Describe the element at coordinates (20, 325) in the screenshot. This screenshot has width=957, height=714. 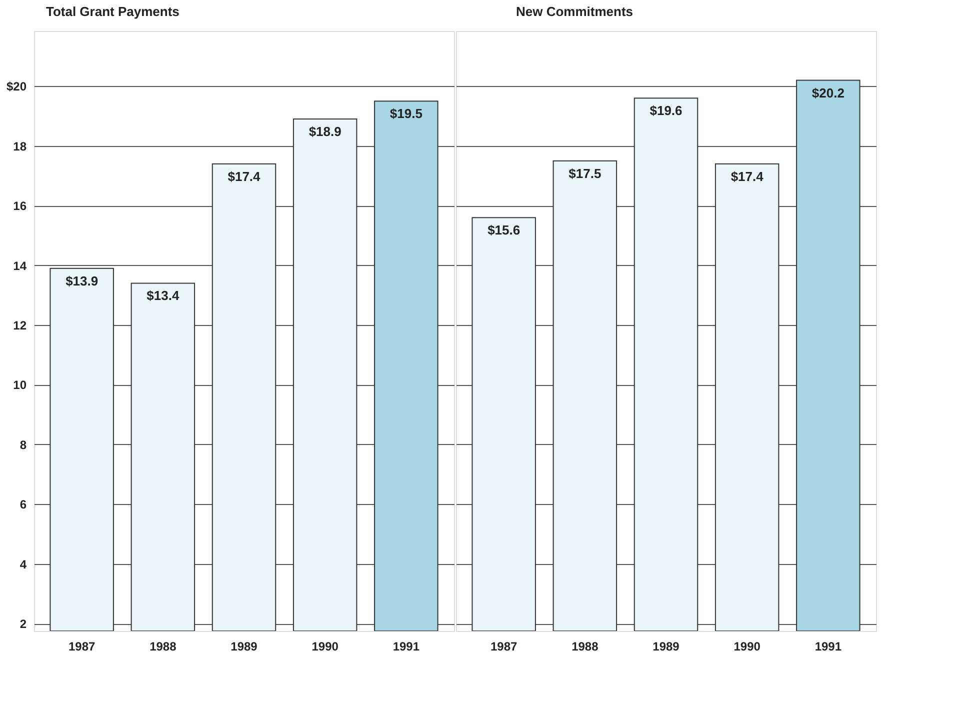
I see `y-tick-label: 12` at that location.